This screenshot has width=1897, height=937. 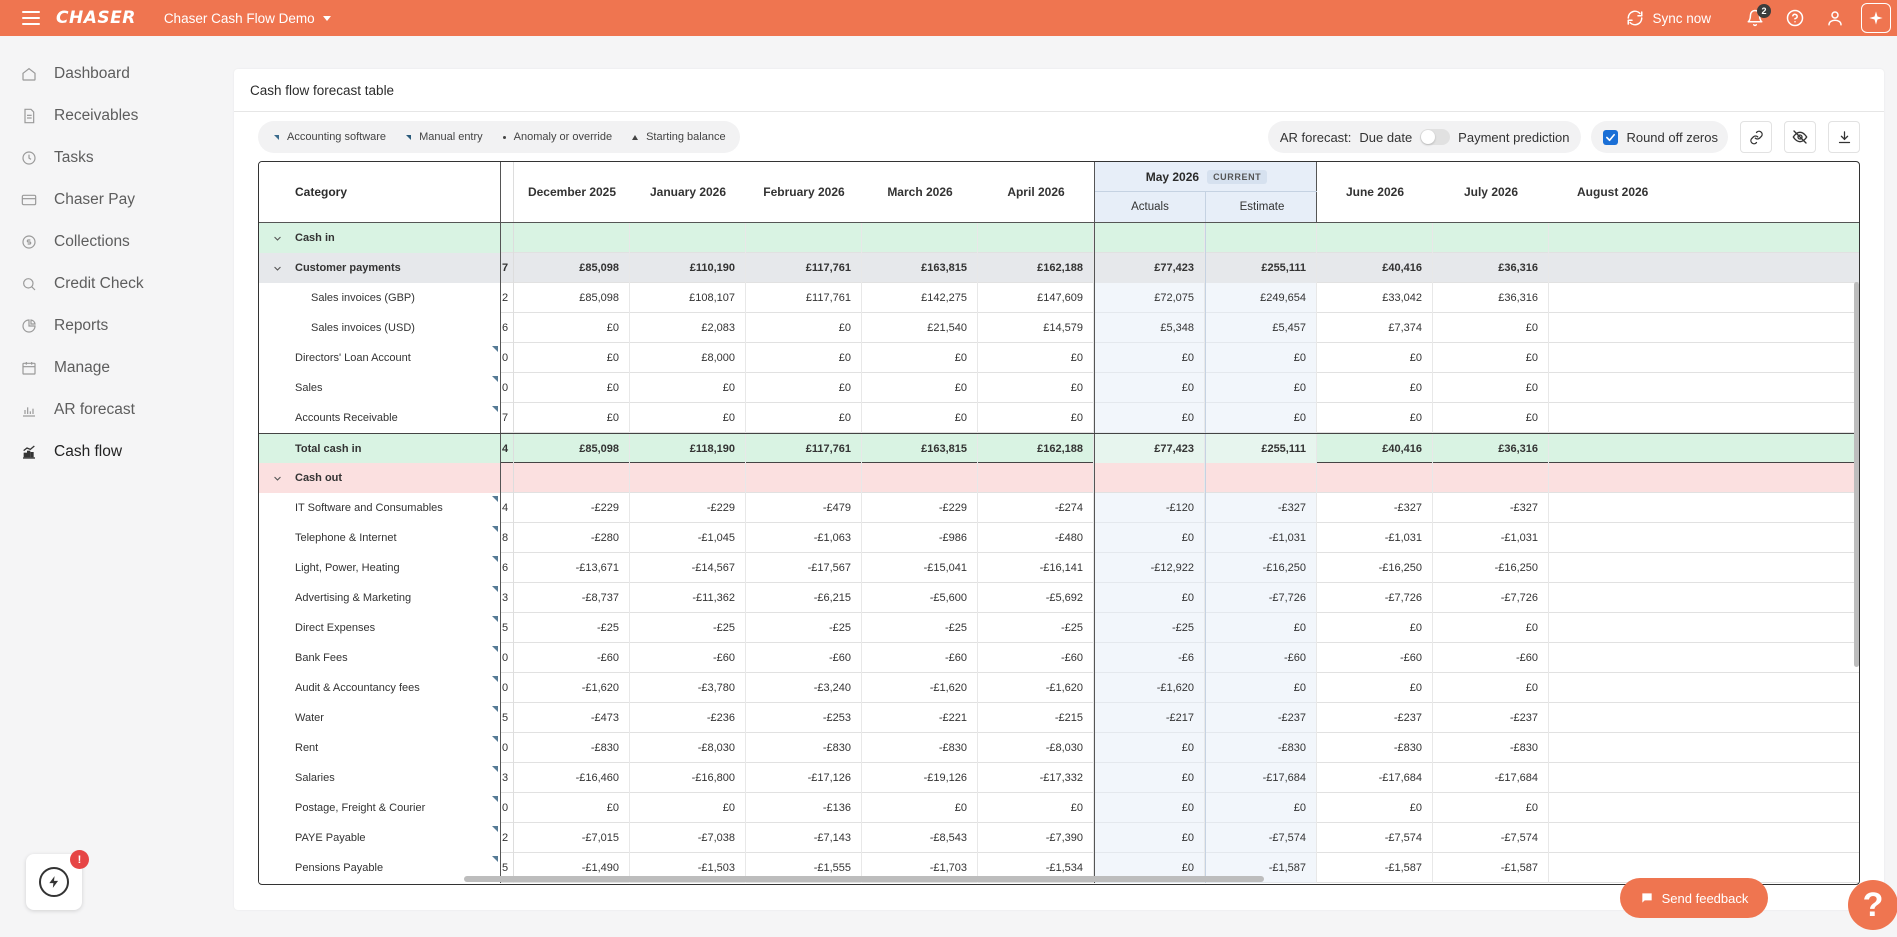 What do you see at coordinates (572, 838) in the screenshot?
I see `value-cell: -£7,015` at bounding box center [572, 838].